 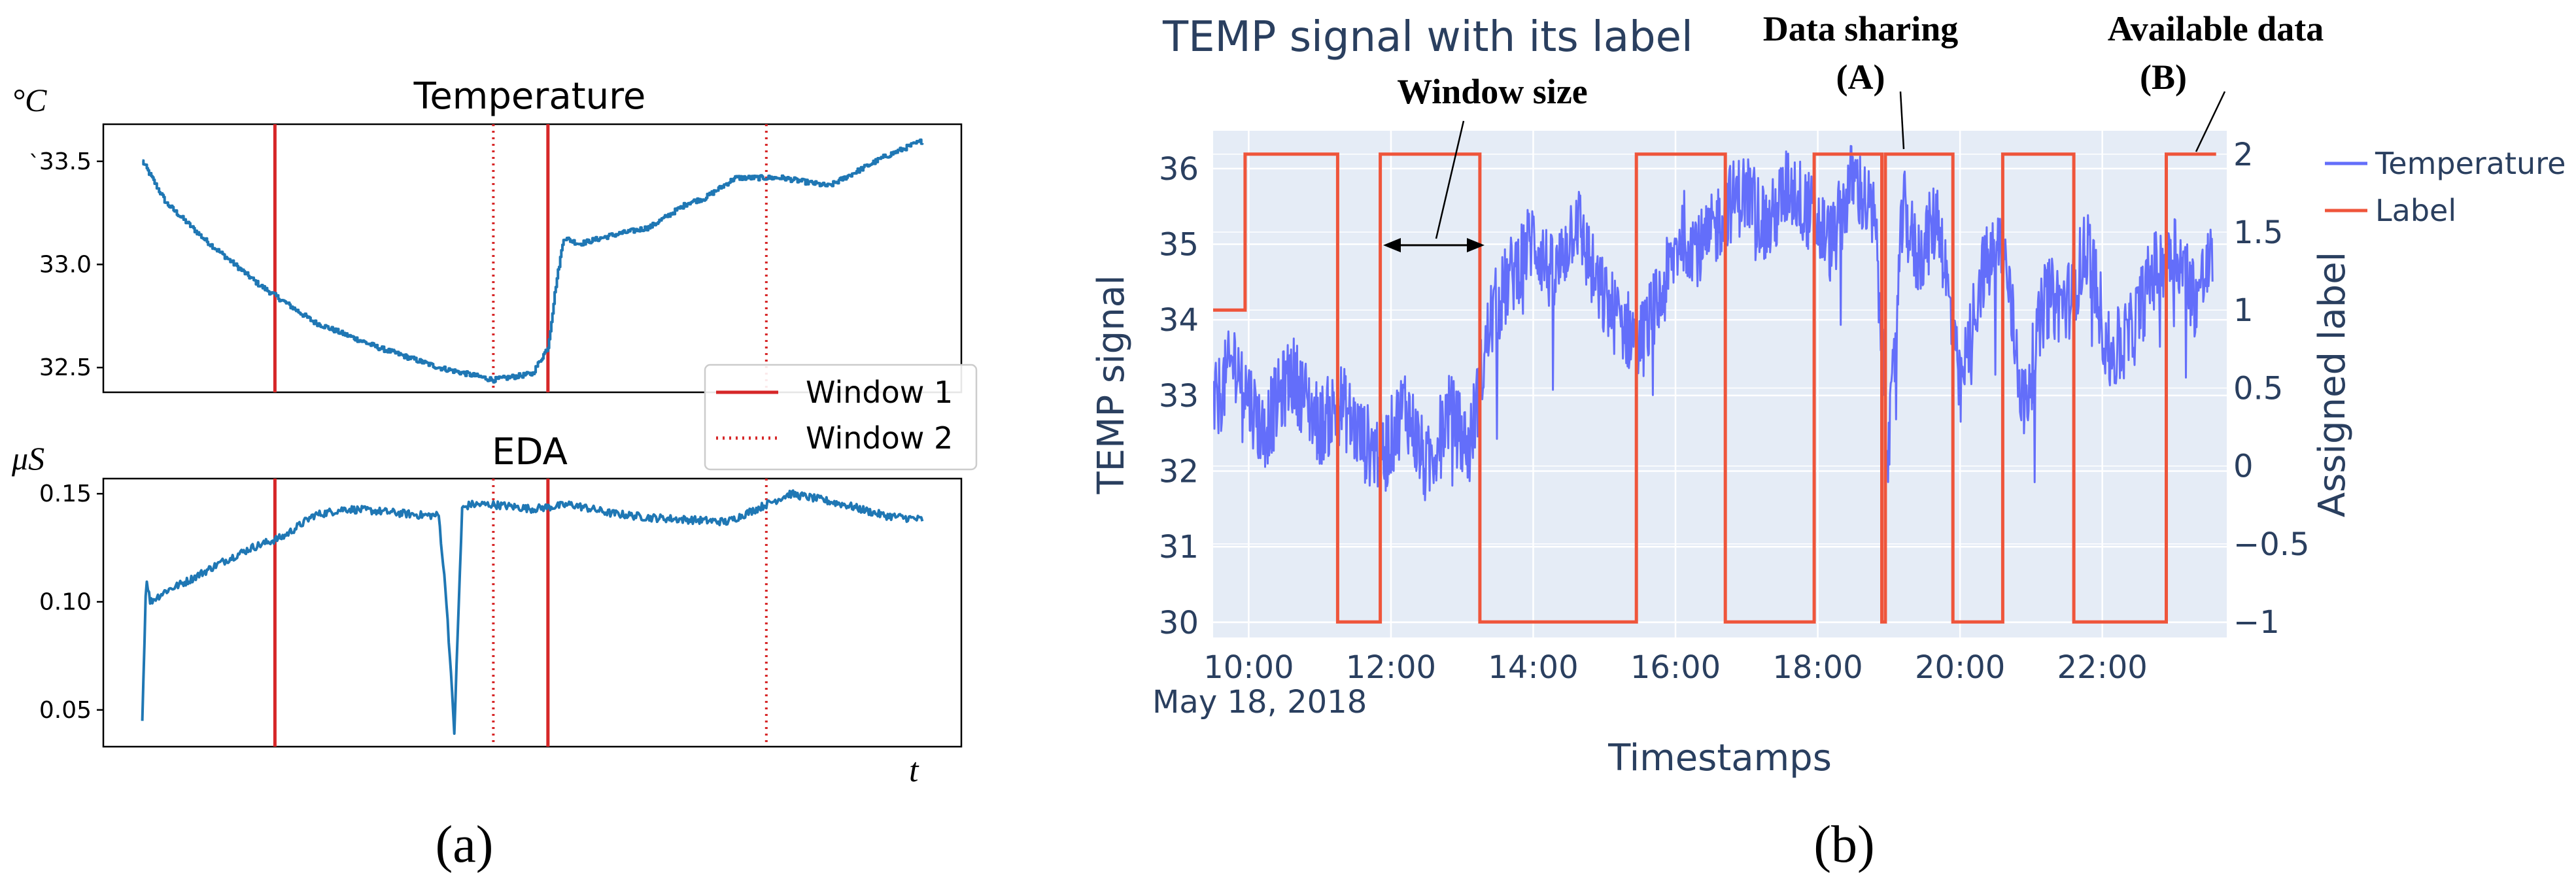 What do you see at coordinates (2333, 385) in the screenshot?
I see `temp-label-y2label: Assigned label` at bounding box center [2333, 385].